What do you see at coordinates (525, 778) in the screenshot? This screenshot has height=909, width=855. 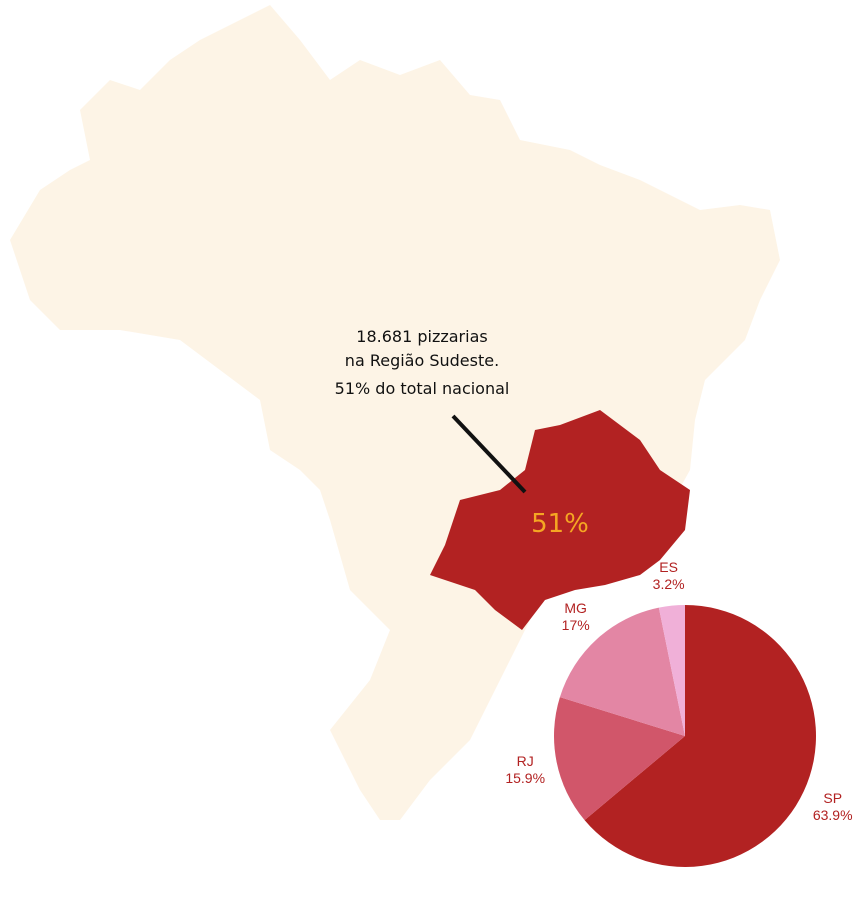 I see `slice-value: 15.9%` at bounding box center [525, 778].